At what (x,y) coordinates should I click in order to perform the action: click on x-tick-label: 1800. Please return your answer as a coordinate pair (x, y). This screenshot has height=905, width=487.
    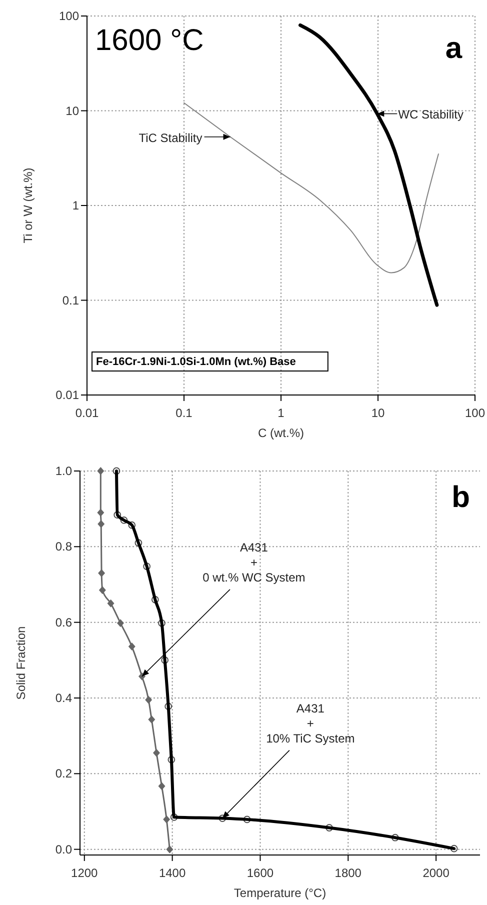
    Looking at the image, I should click on (348, 873).